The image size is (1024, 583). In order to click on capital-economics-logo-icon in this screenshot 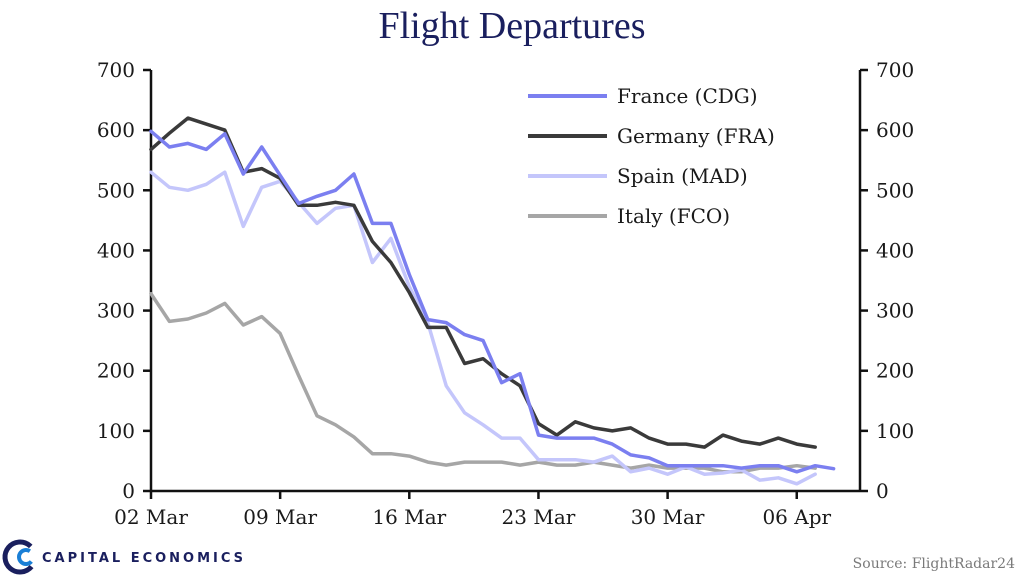, I will do `click(20, 557)`.